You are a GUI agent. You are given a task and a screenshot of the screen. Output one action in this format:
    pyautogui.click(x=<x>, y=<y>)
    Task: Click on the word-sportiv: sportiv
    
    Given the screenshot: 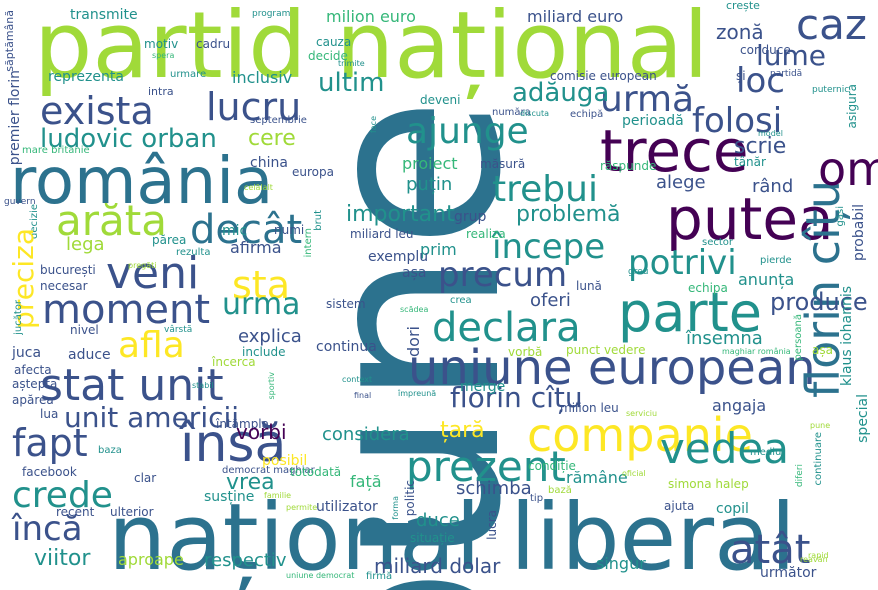 What is the action you would take?
    pyautogui.click(x=271, y=386)
    